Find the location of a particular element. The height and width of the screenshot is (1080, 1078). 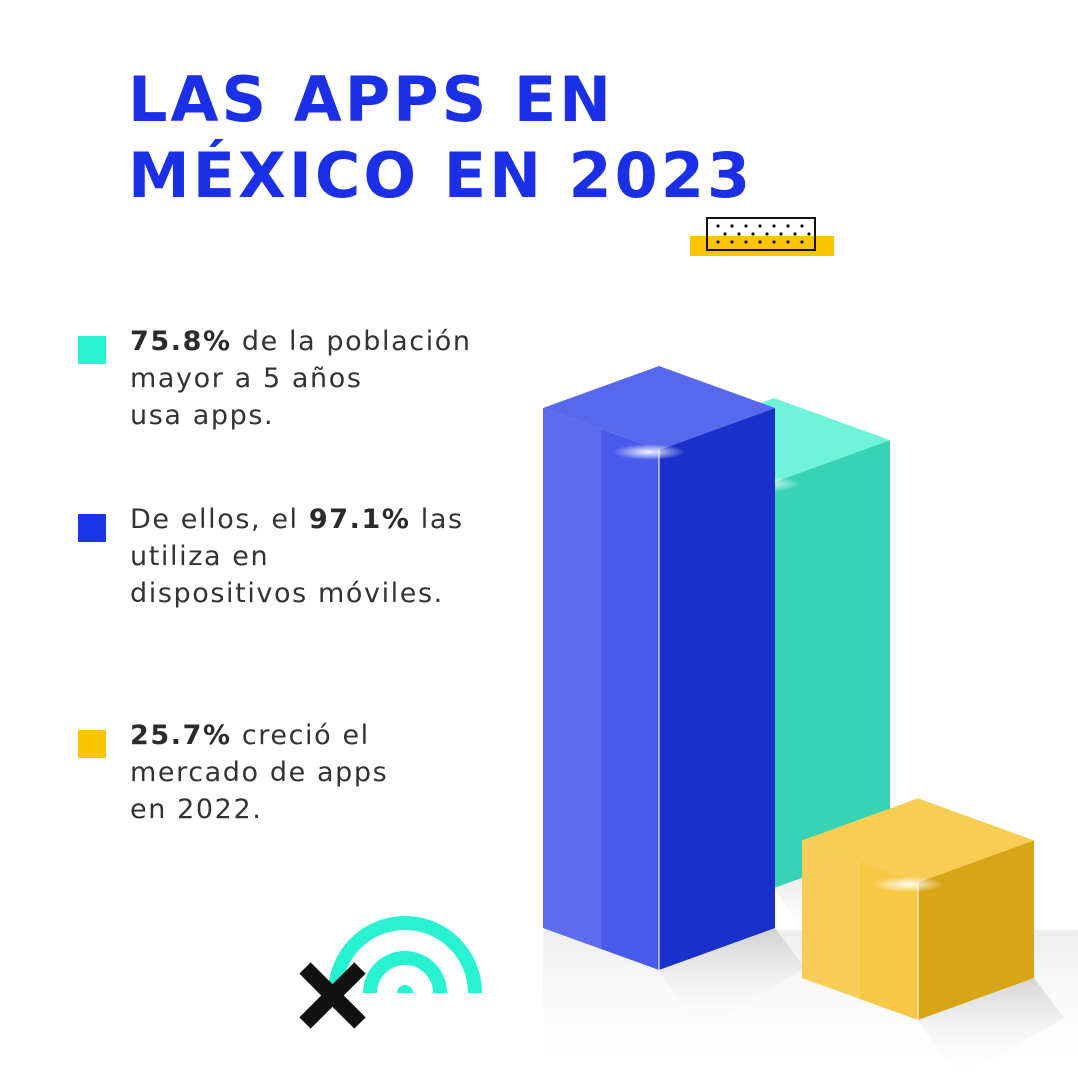

yellow-square-icon is located at coordinates (92, 744).